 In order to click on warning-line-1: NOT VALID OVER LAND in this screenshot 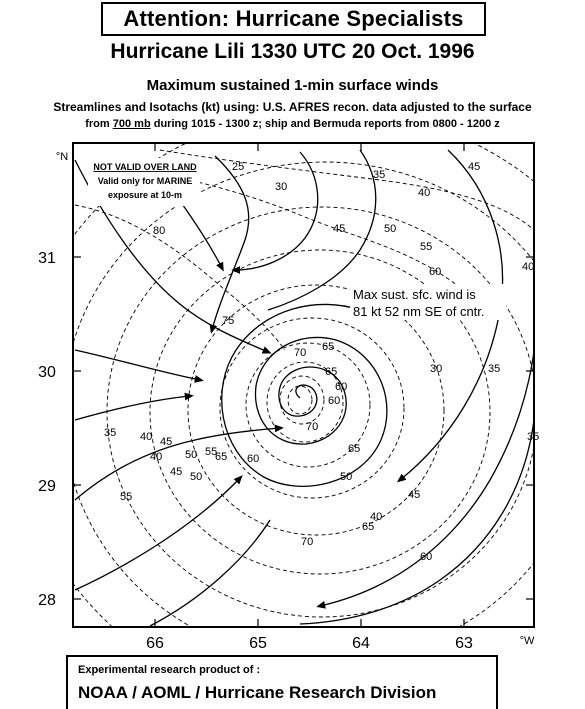, I will do `click(145, 167)`.